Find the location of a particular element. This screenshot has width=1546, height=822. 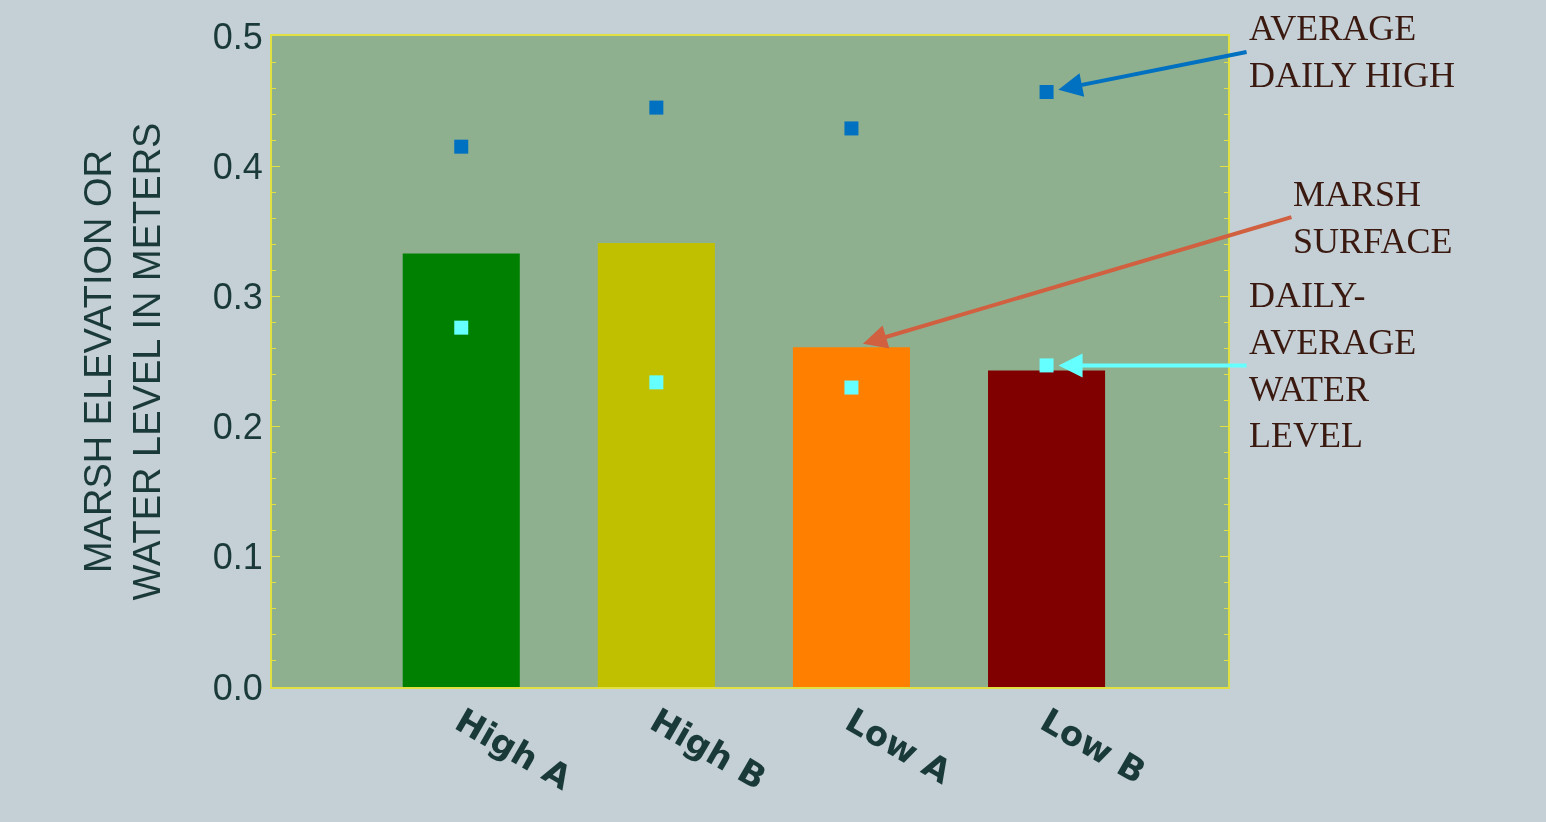

y-axis-title: MARSH ELEVATION OR WATER LEVEL IN METERS is located at coordinates (123, 361).